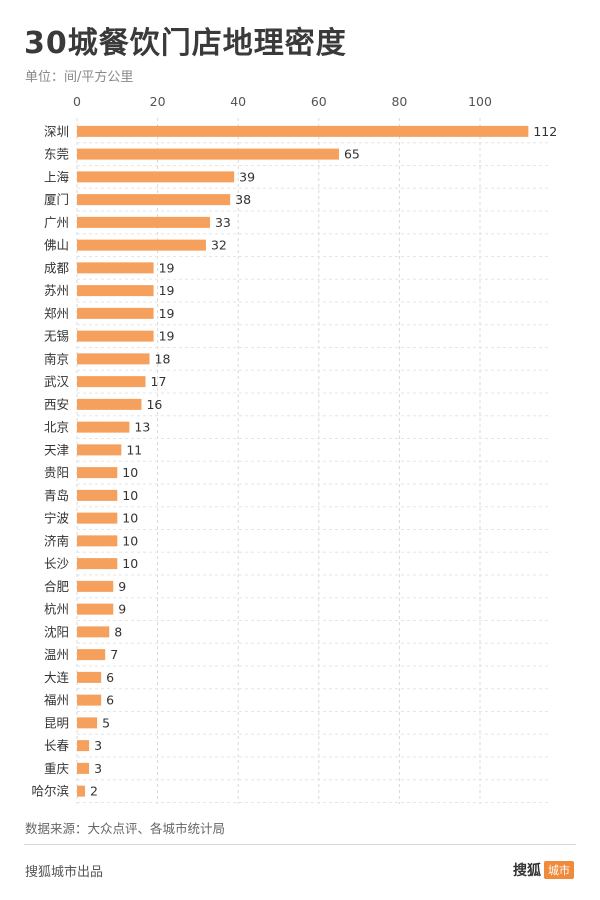 Image resolution: width=600 pixels, height=900 pixels. What do you see at coordinates (64, 872) in the screenshot?
I see `producer-credit: 搜狐城市出品` at bounding box center [64, 872].